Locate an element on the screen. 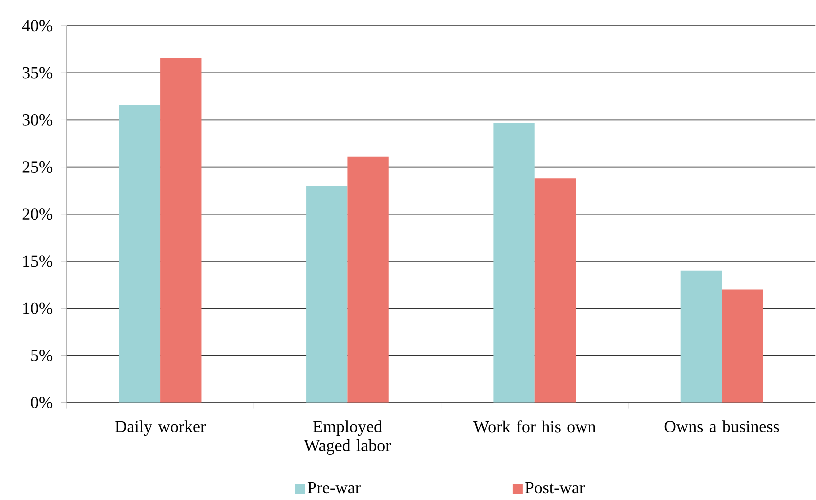 The height and width of the screenshot is (500, 816). y-tick-label: 35% is located at coordinates (37, 73).